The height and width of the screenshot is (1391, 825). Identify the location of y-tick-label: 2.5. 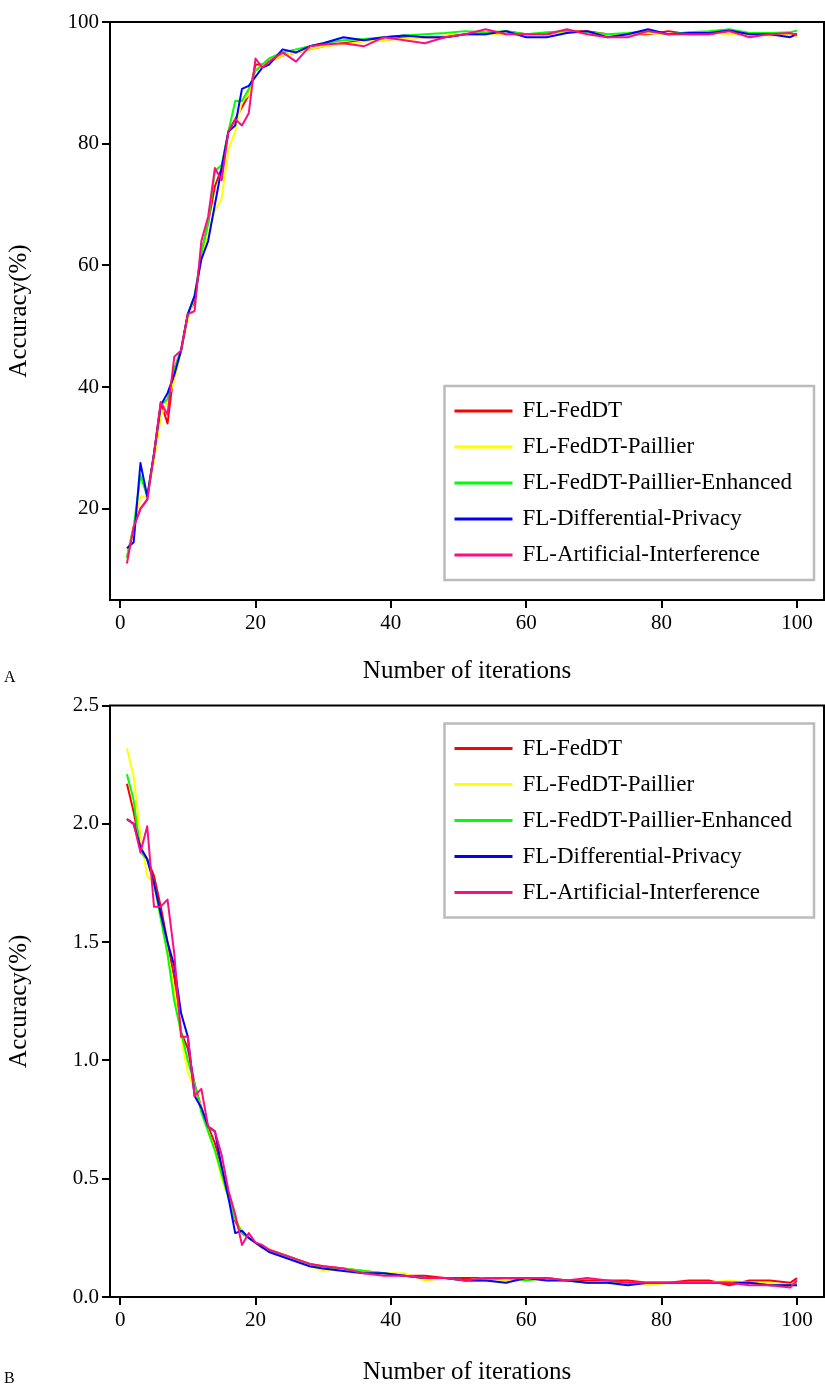
(85, 704).